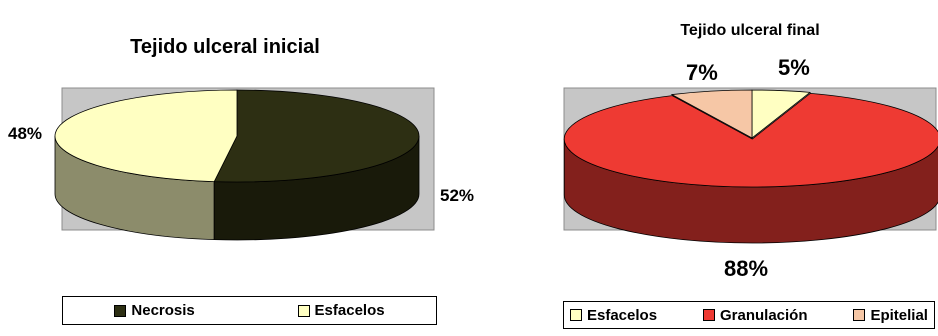  I want to click on legend-inicial: Necrosis Esfacelos, so click(249, 310).